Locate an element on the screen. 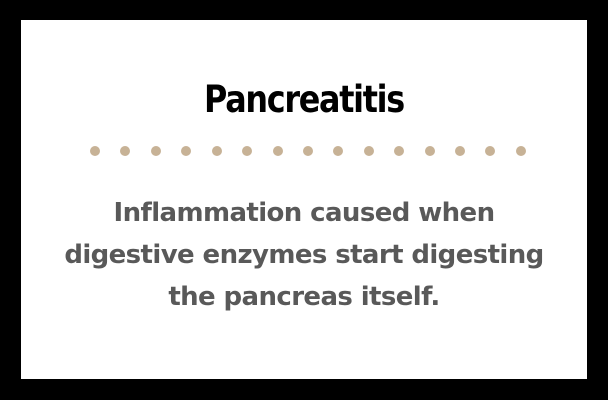 The image size is (608, 400). dotted-divider is located at coordinates (308, 151).